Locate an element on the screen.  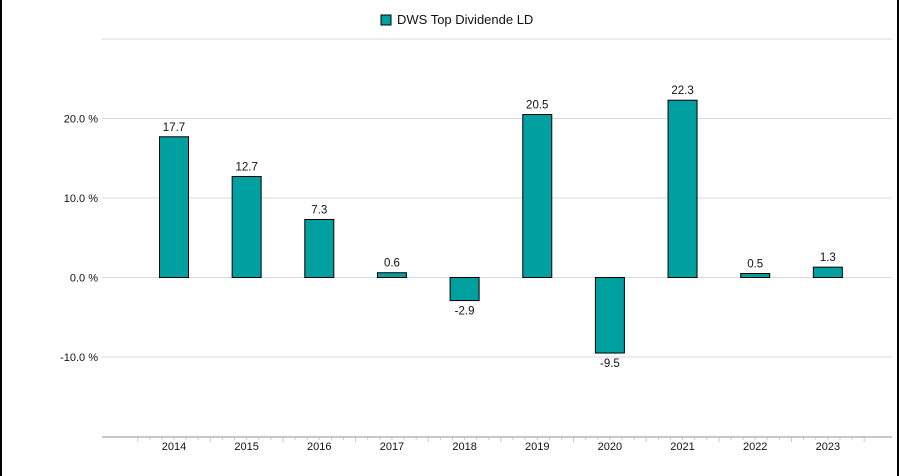
bar-2020 is located at coordinates (609, 316).